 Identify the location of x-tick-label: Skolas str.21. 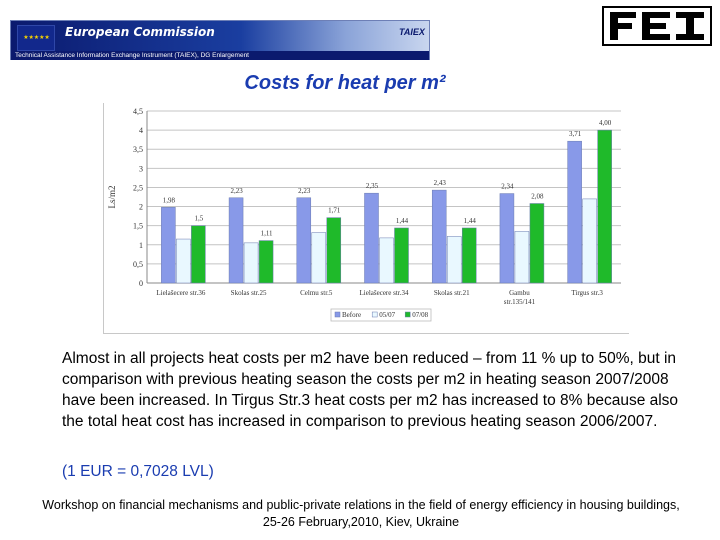
(452, 293).